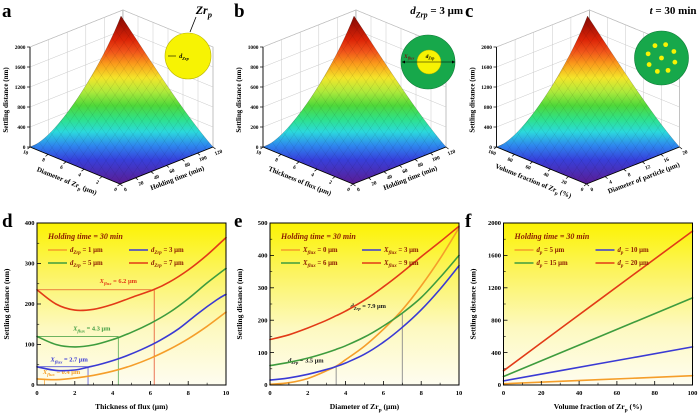 This screenshot has width=700, height=419. Describe the element at coordinates (254, 88) in the screenshot. I see `svg-text: 600` at that location.